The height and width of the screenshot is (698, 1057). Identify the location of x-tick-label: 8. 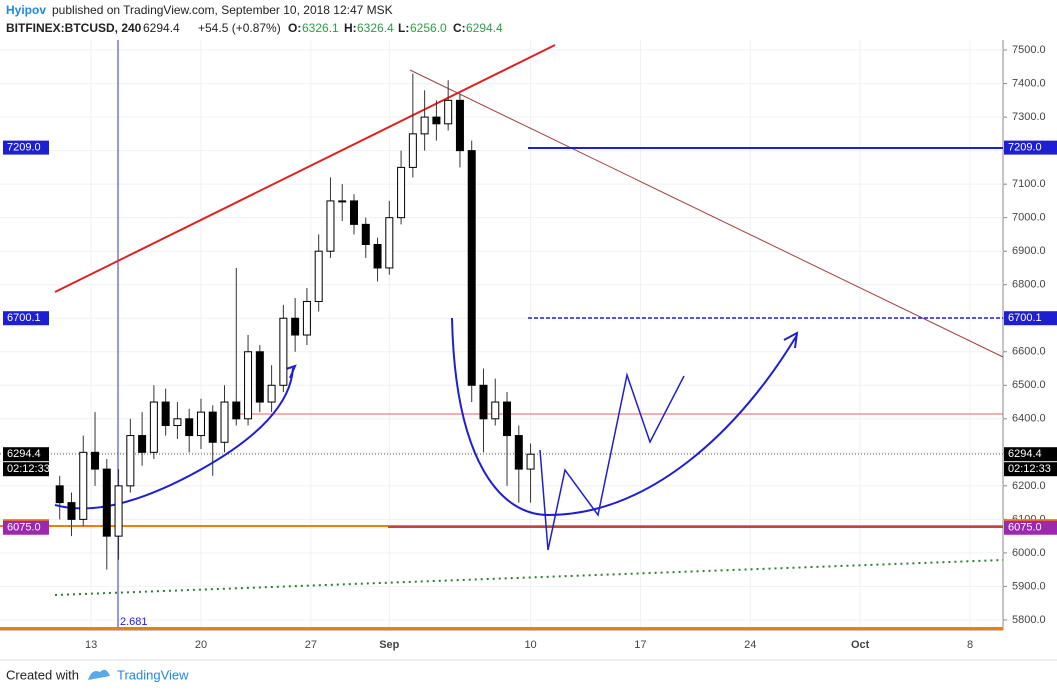
(970, 645).